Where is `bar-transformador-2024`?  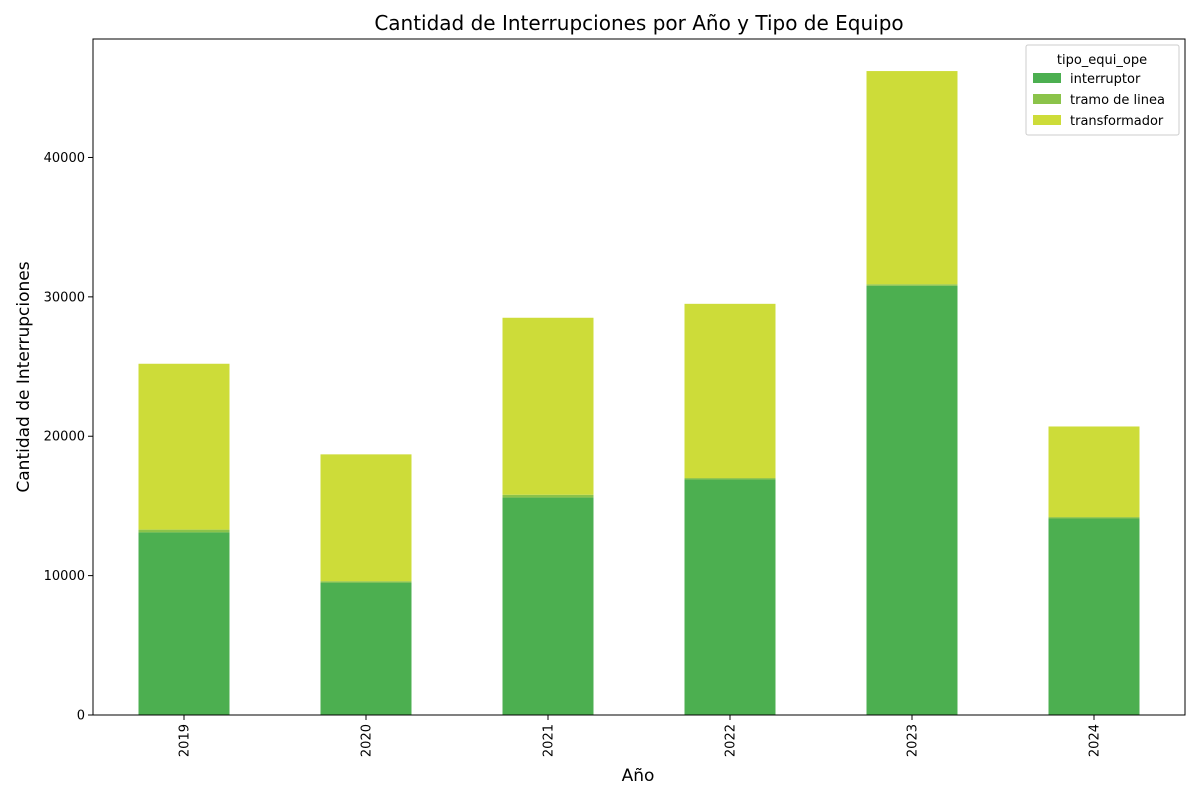 bar-transformador-2024 is located at coordinates (1094, 472).